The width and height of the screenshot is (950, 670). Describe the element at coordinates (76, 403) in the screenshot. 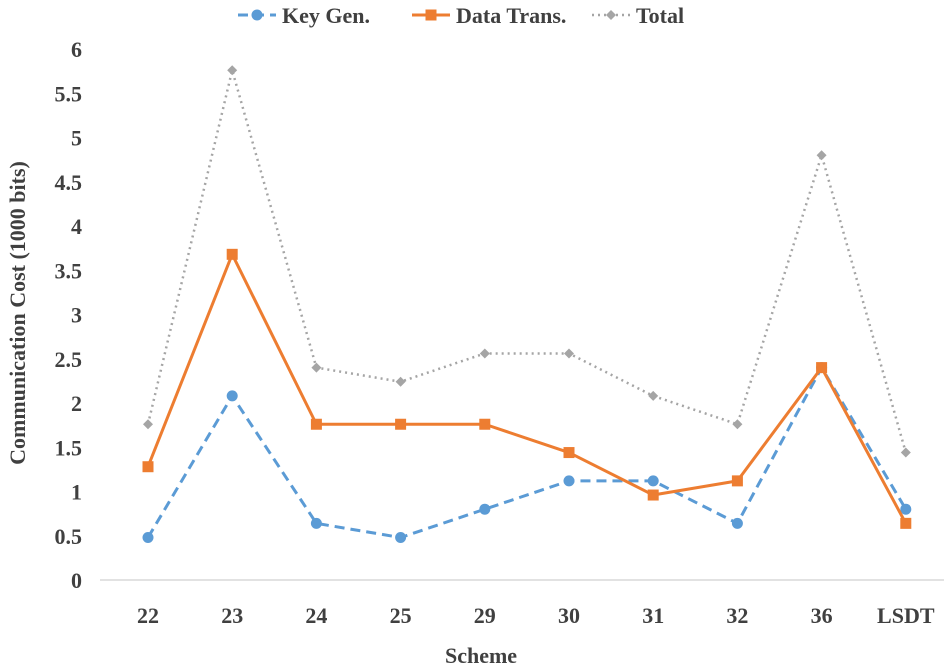

I see `y-tick-label: 2` at that location.